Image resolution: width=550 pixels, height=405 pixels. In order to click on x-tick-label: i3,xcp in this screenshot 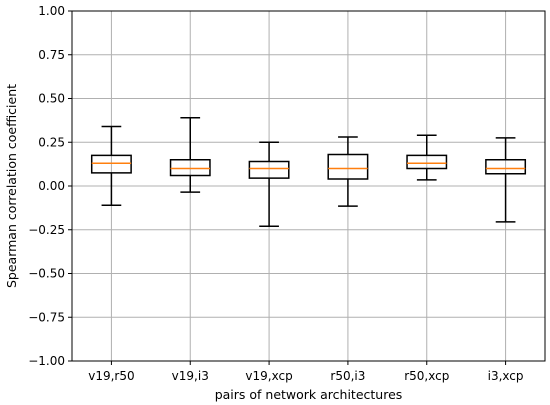, I will do `click(506, 376)`.